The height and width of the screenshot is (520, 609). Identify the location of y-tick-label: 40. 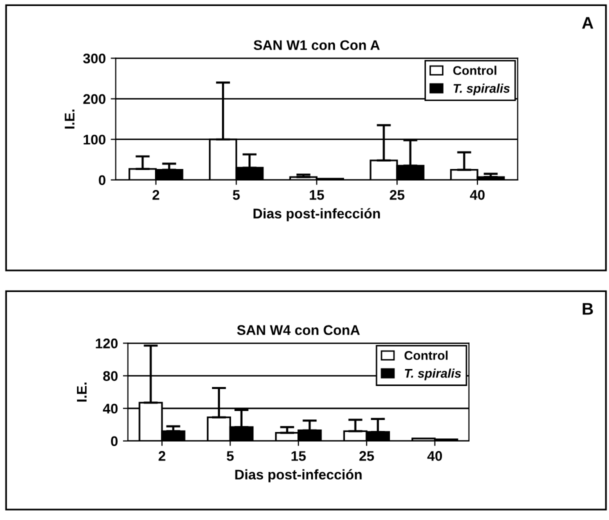
(110, 409).